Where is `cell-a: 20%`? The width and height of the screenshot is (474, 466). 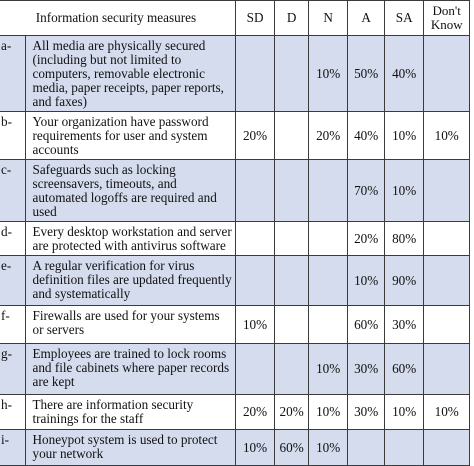
cell-a: 20% is located at coordinates (366, 238).